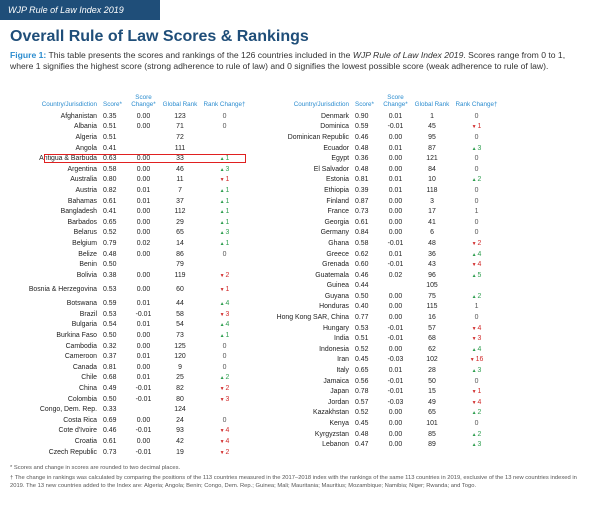  What do you see at coordinates (432, 445) in the screenshot?
I see `global-rank-cell: 89` at bounding box center [432, 445].